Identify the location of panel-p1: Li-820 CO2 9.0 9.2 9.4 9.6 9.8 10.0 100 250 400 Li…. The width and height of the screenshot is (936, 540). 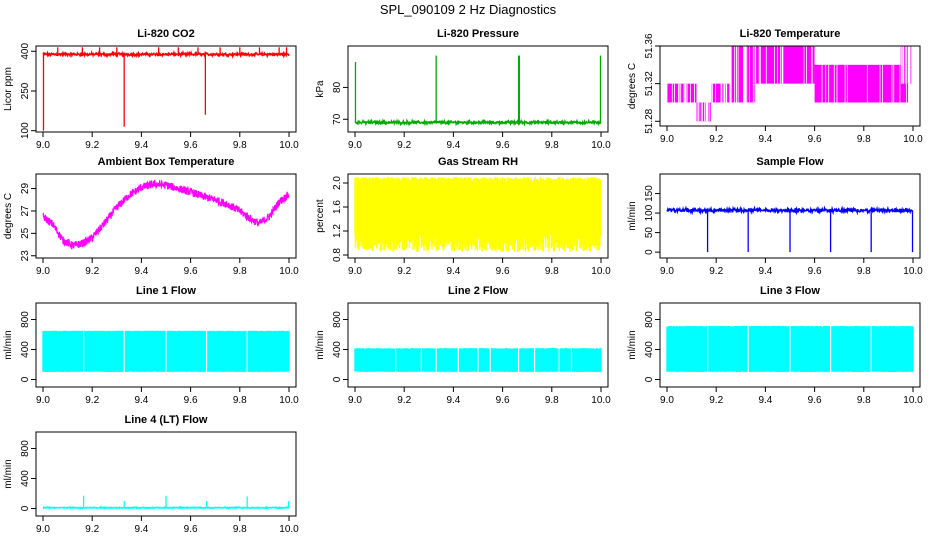
(151, 89).